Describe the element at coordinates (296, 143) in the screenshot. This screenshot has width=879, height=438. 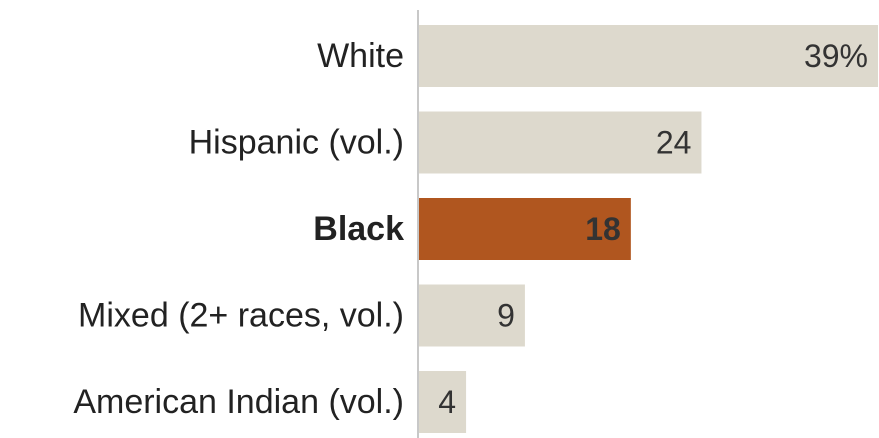
I see `category-label-hispanic-vol: Hispanic (vol.)` at that location.